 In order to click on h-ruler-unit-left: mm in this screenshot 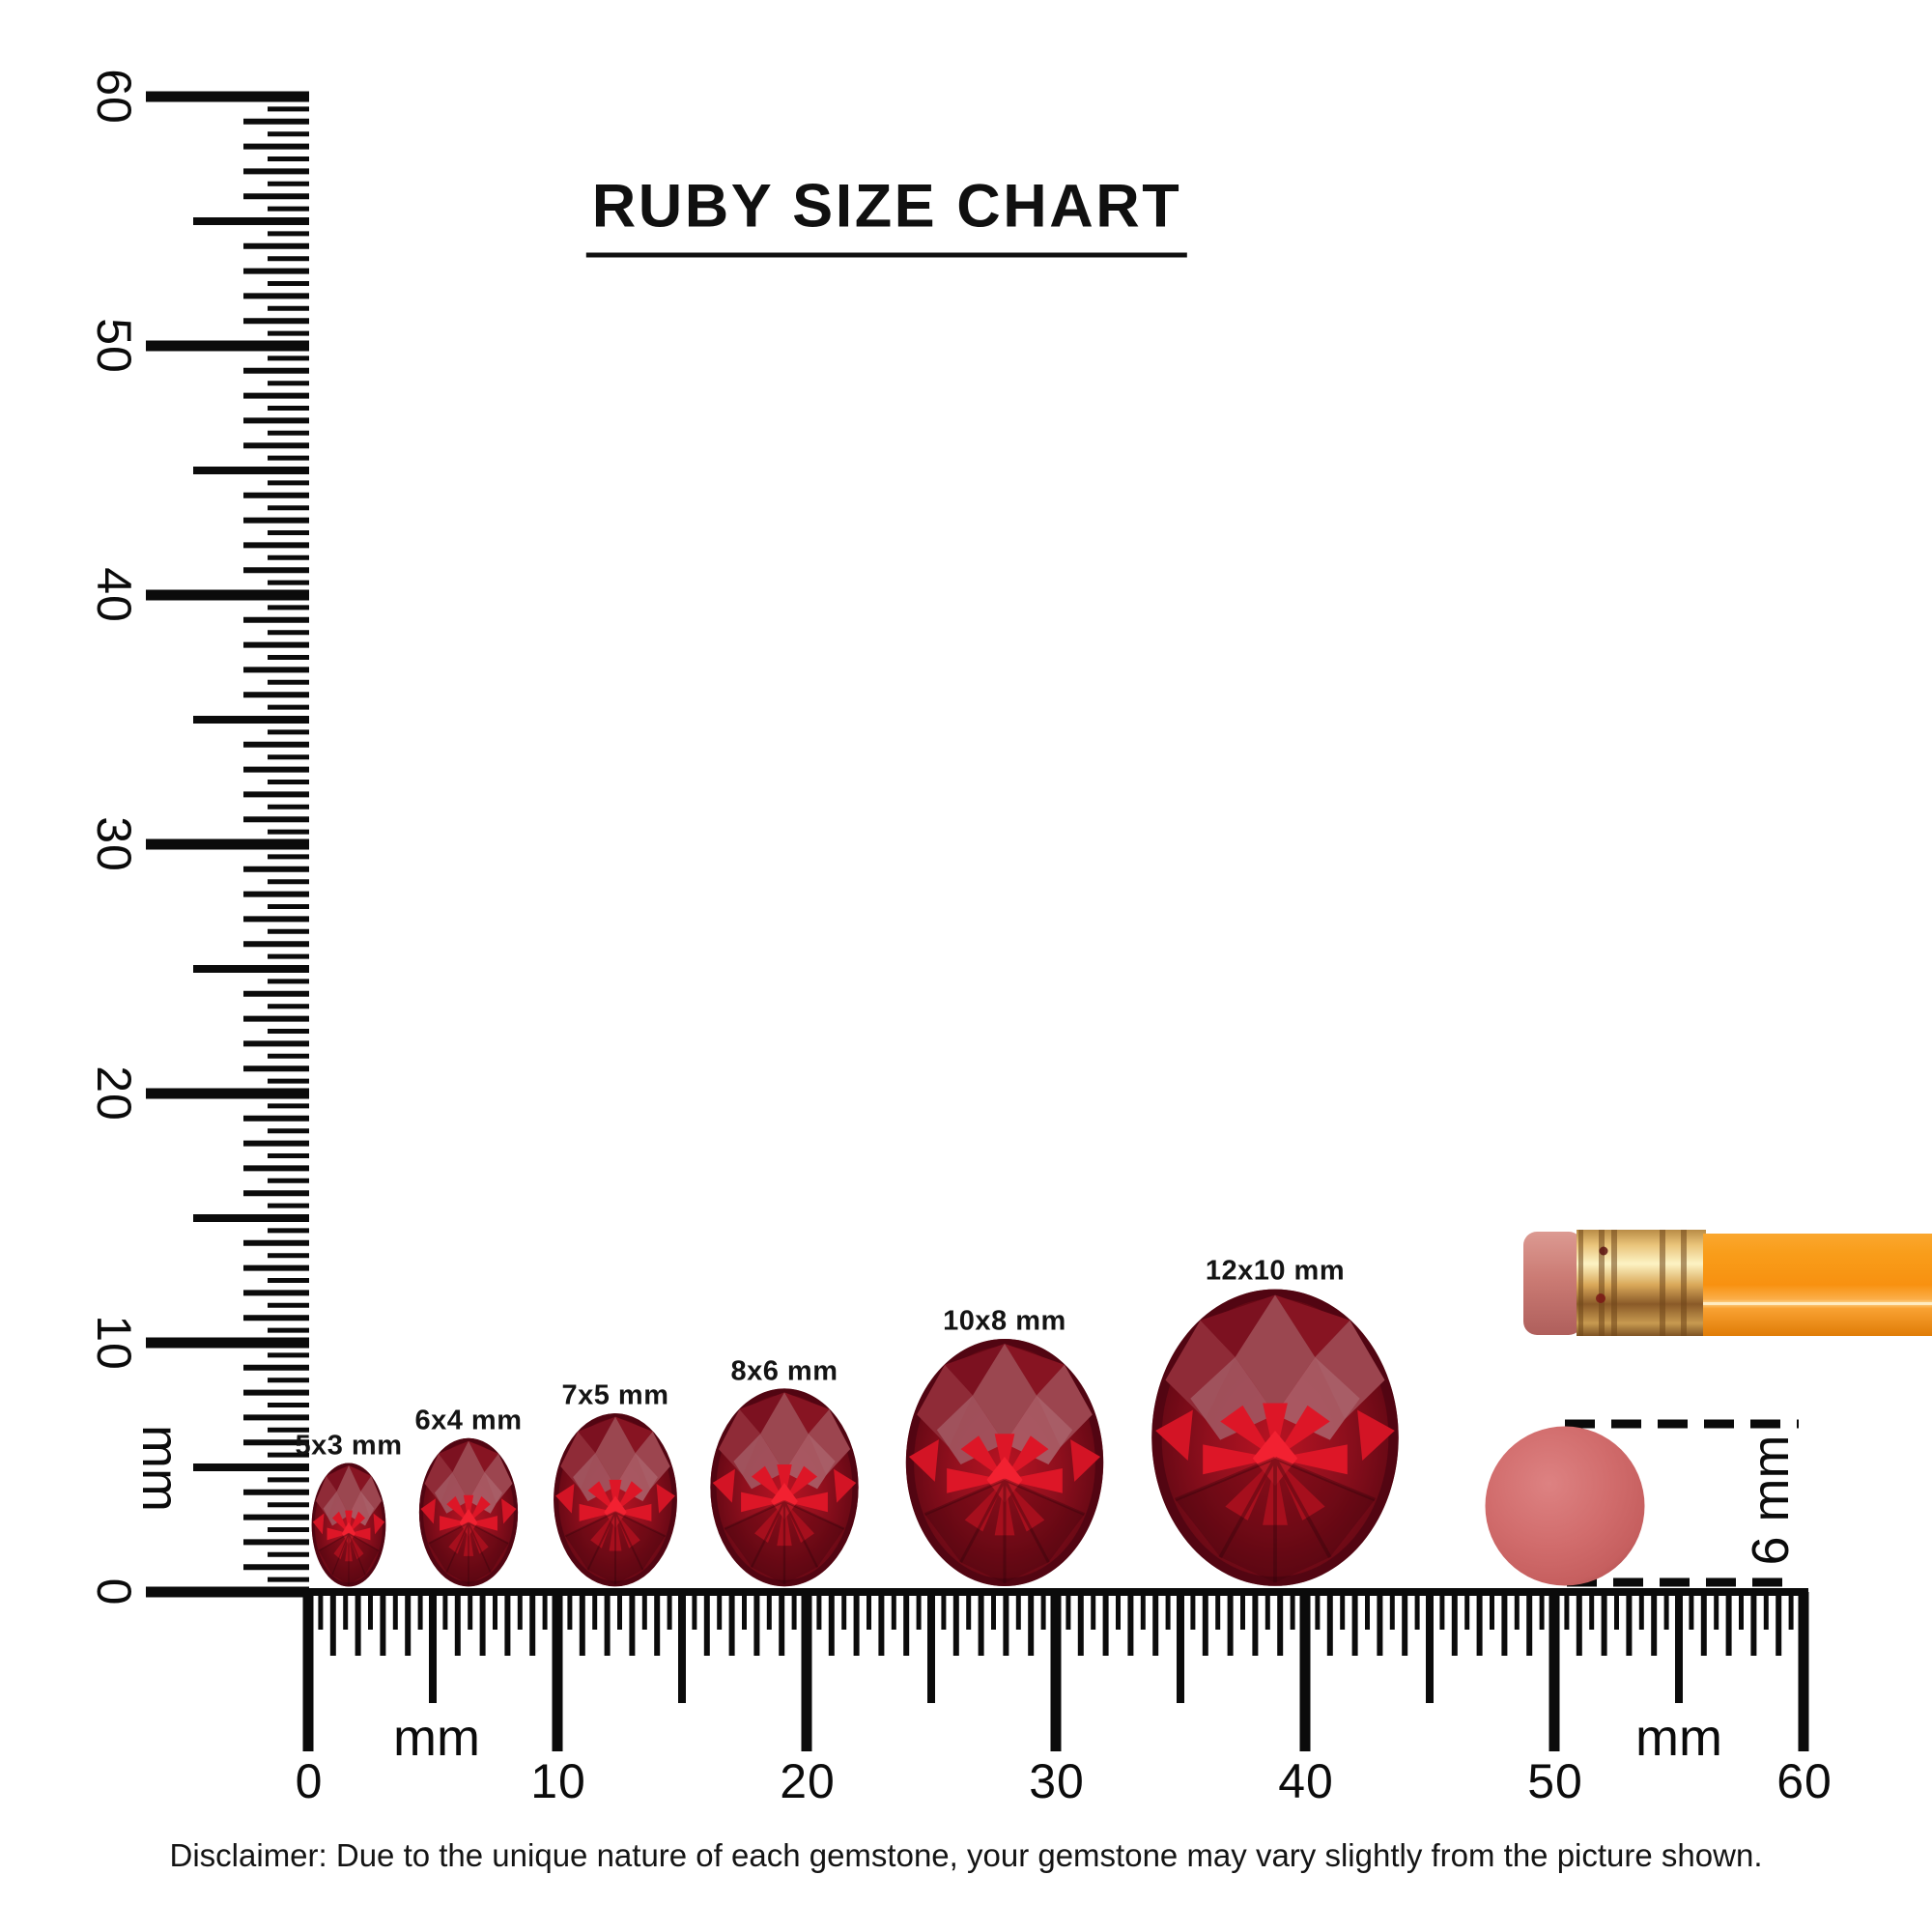, I will do `click(436, 1738)`.